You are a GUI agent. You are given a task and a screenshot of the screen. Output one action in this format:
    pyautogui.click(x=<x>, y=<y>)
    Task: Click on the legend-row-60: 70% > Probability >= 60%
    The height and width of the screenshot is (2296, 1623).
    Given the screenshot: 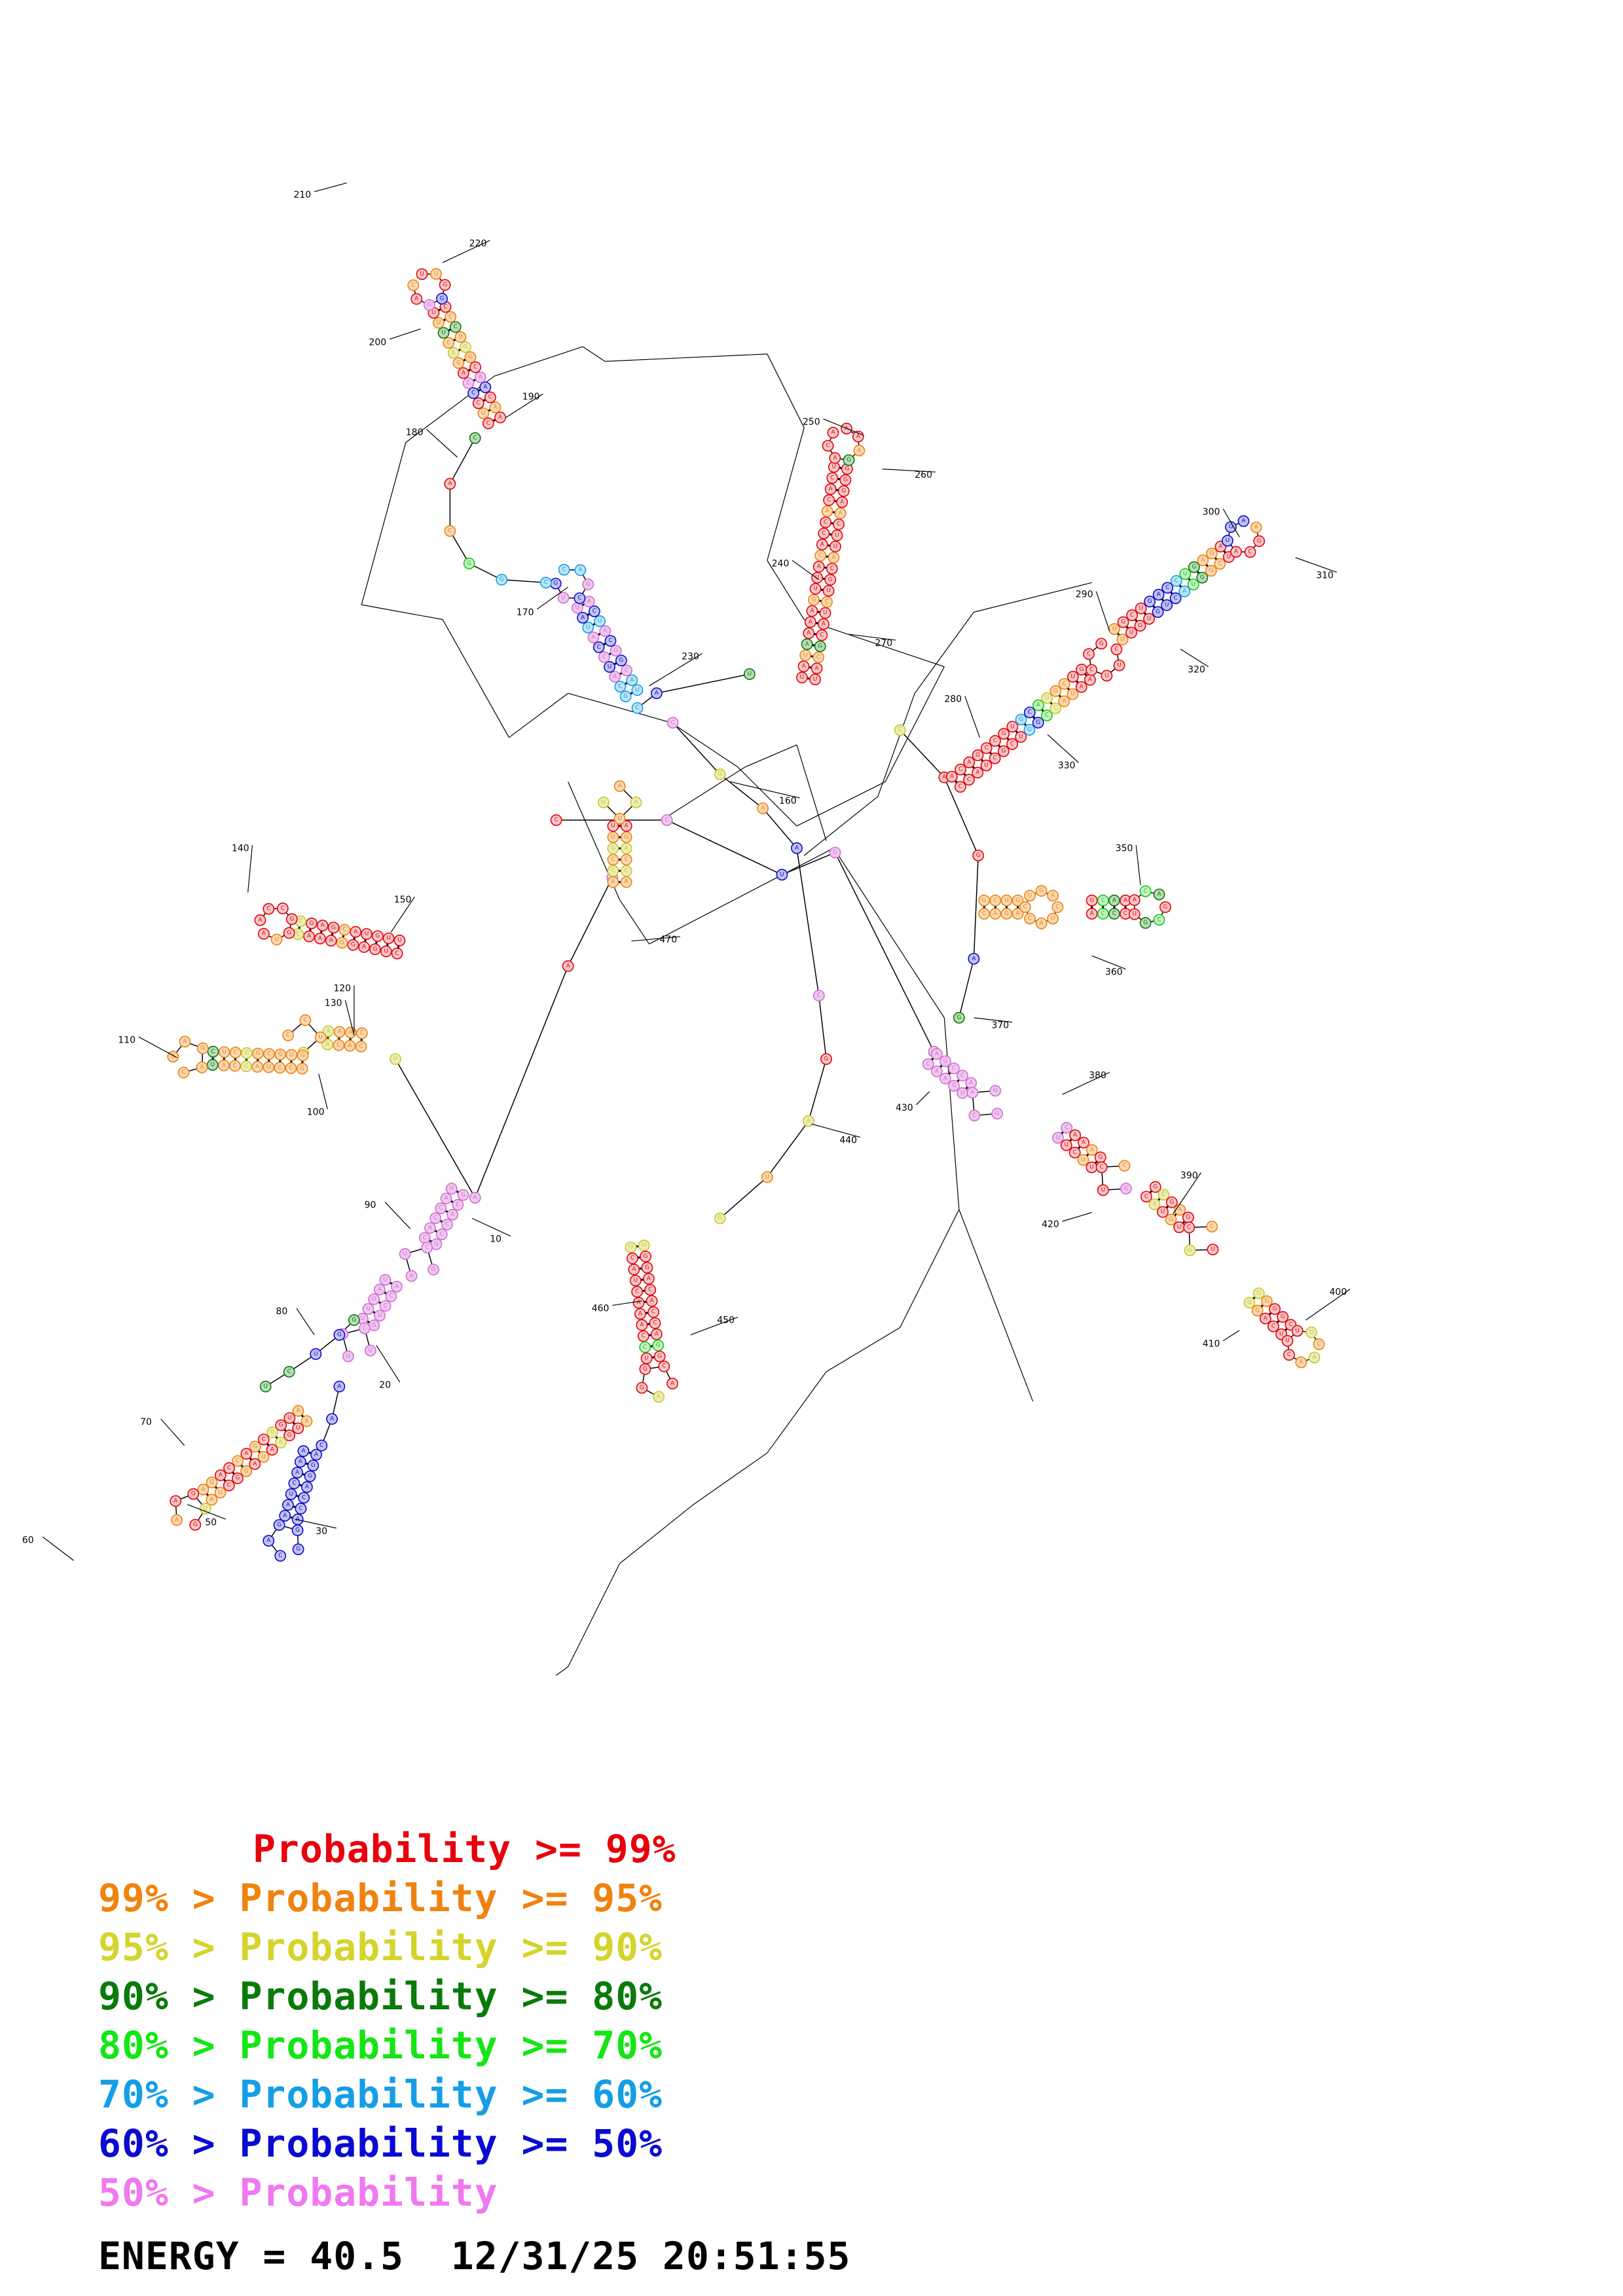 What is the action you would take?
    pyautogui.click(x=380, y=2094)
    